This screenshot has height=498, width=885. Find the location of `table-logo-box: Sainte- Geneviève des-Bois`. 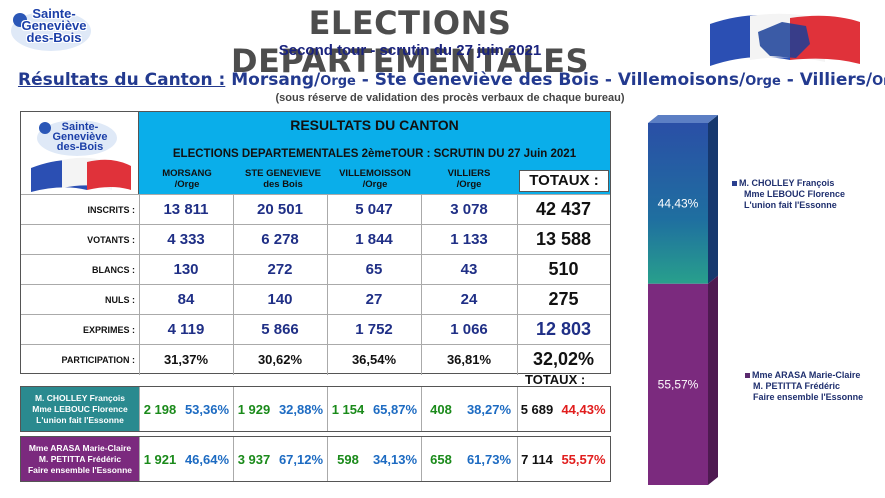

table-logo-box: Sainte- Geneviève des-Bois is located at coordinates (80, 153).